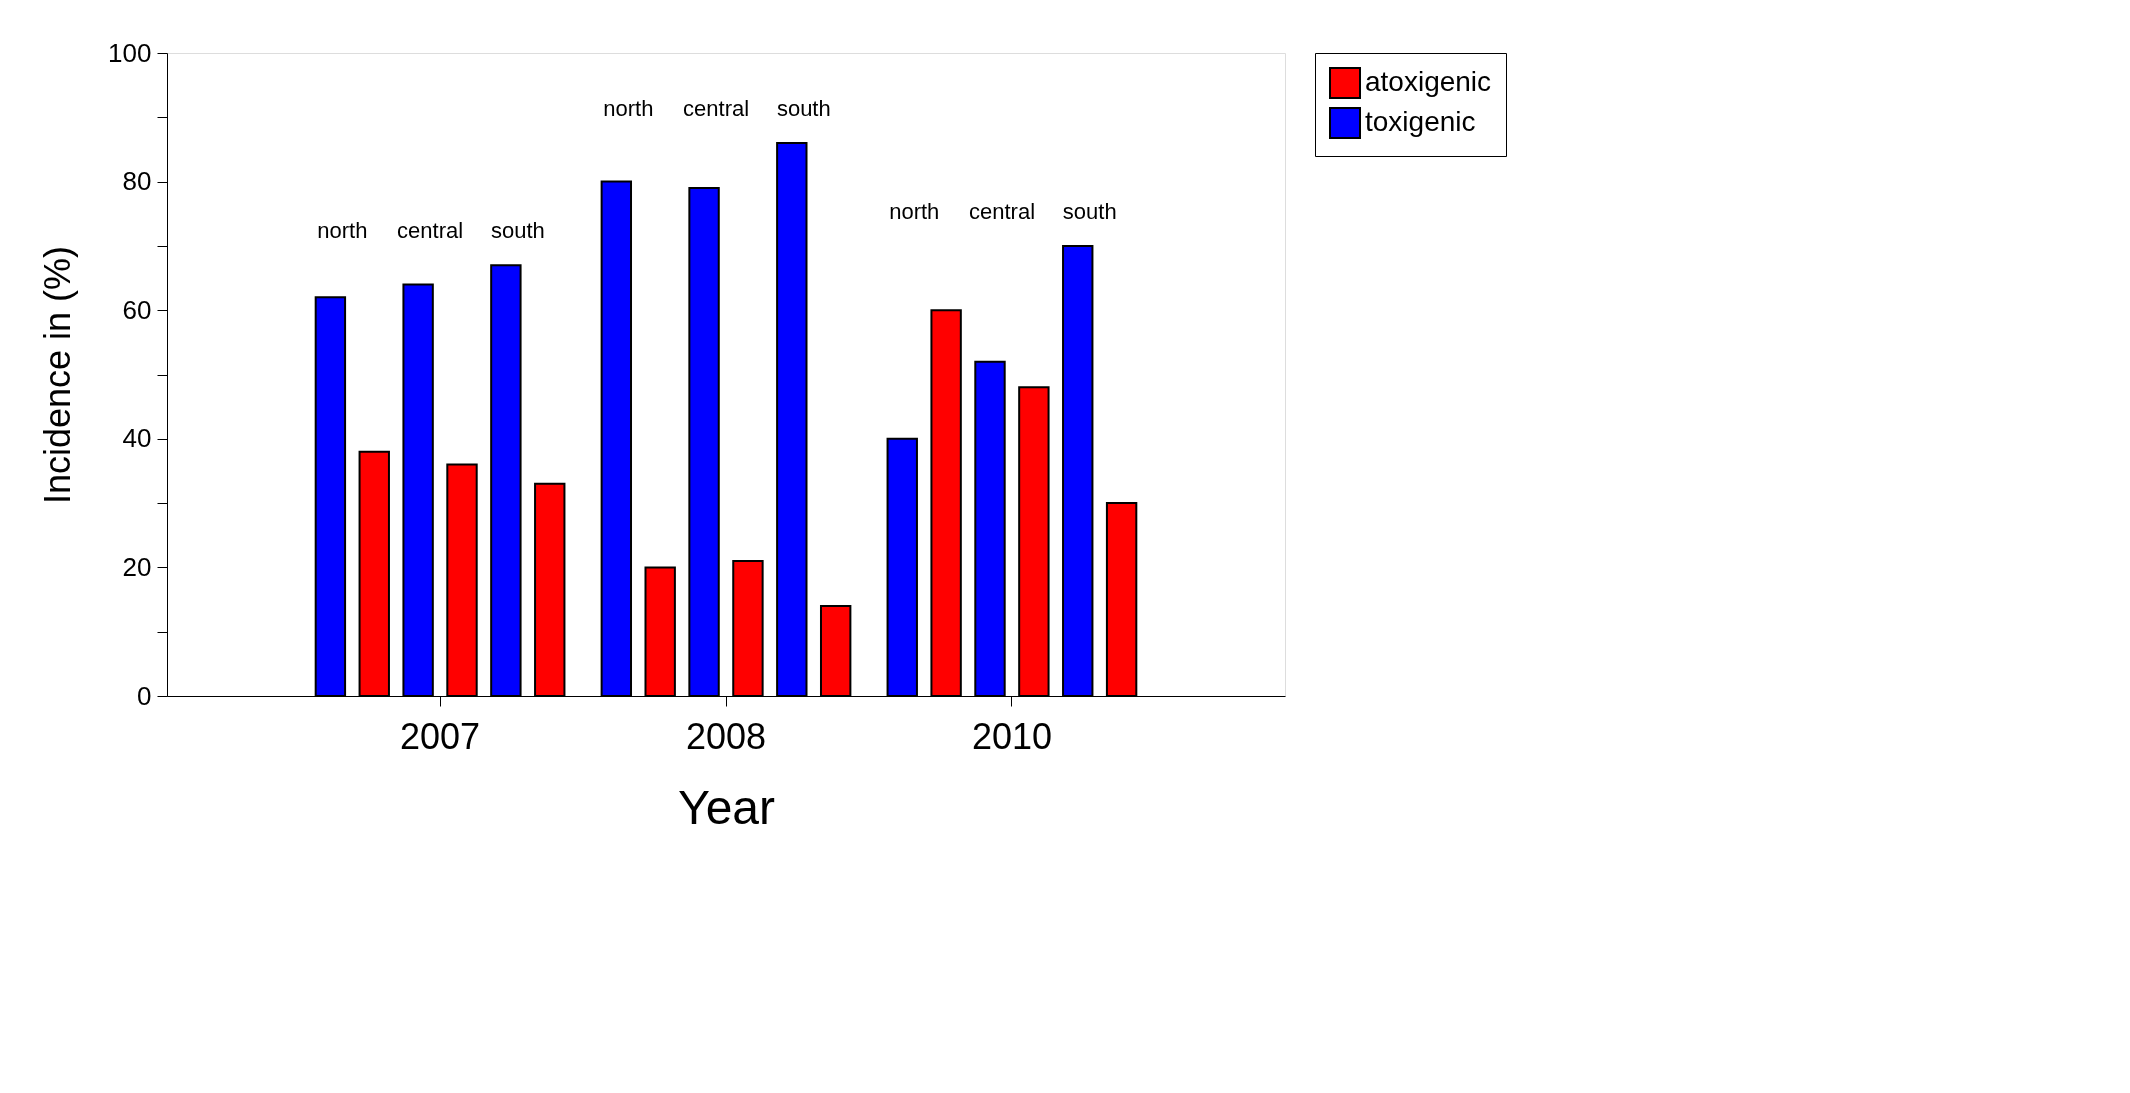  Describe the element at coordinates (1428, 81) in the screenshot. I see `legend-label: atoxigenic` at that location.